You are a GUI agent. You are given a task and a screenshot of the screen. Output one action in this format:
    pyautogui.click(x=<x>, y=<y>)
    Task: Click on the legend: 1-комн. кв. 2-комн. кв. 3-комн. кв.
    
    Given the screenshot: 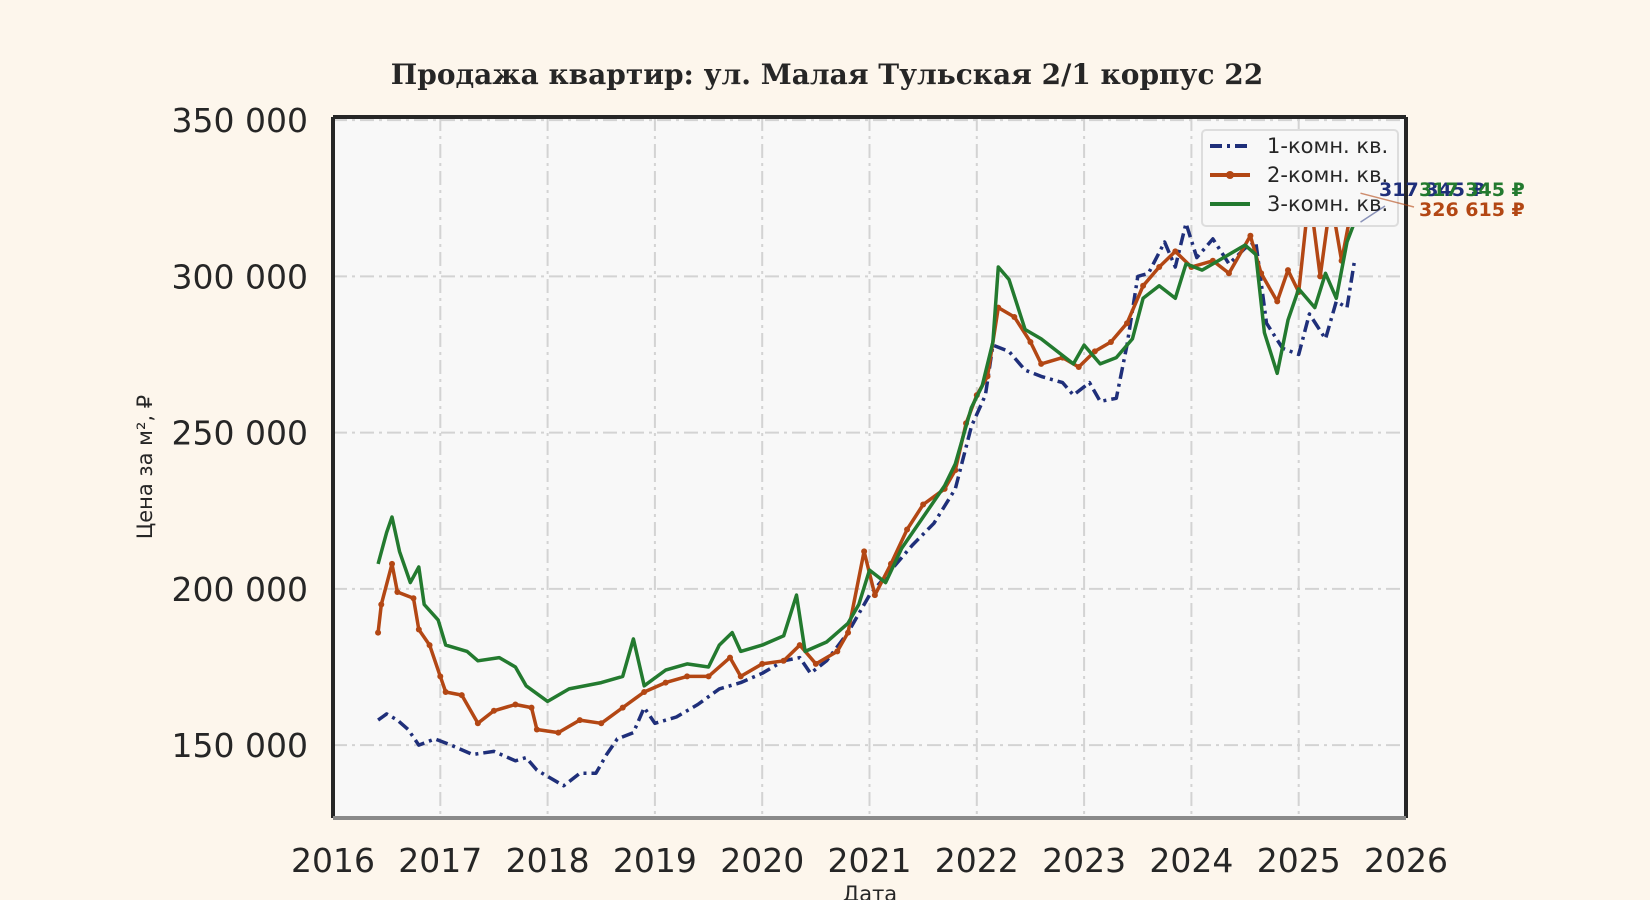 What is the action you would take?
    pyautogui.click(x=1300, y=178)
    